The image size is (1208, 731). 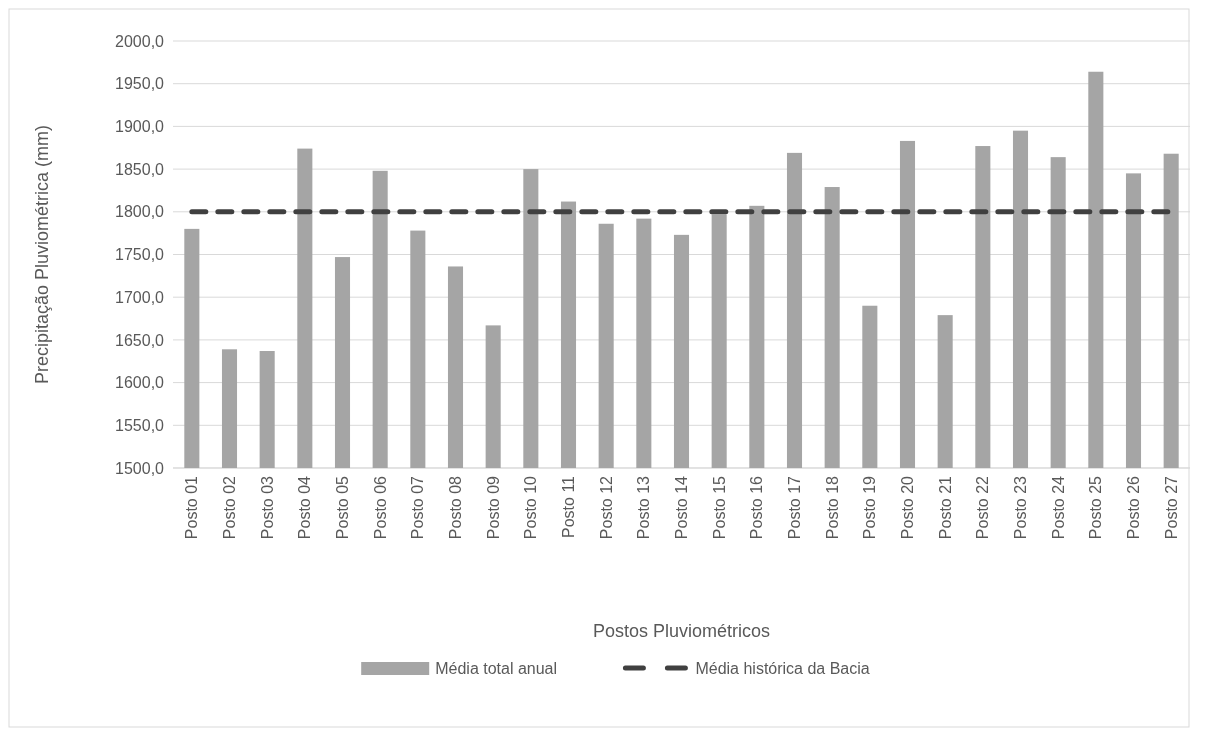 I want to click on y-tick-label: 1900,0, so click(x=140, y=126).